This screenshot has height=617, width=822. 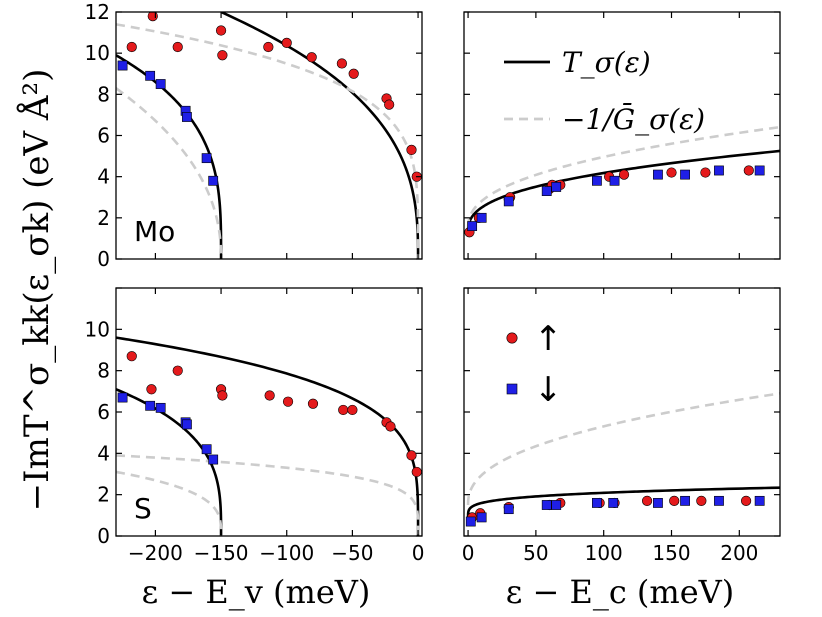 I want to click on x-tick-label: −100, so click(x=286, y=553).